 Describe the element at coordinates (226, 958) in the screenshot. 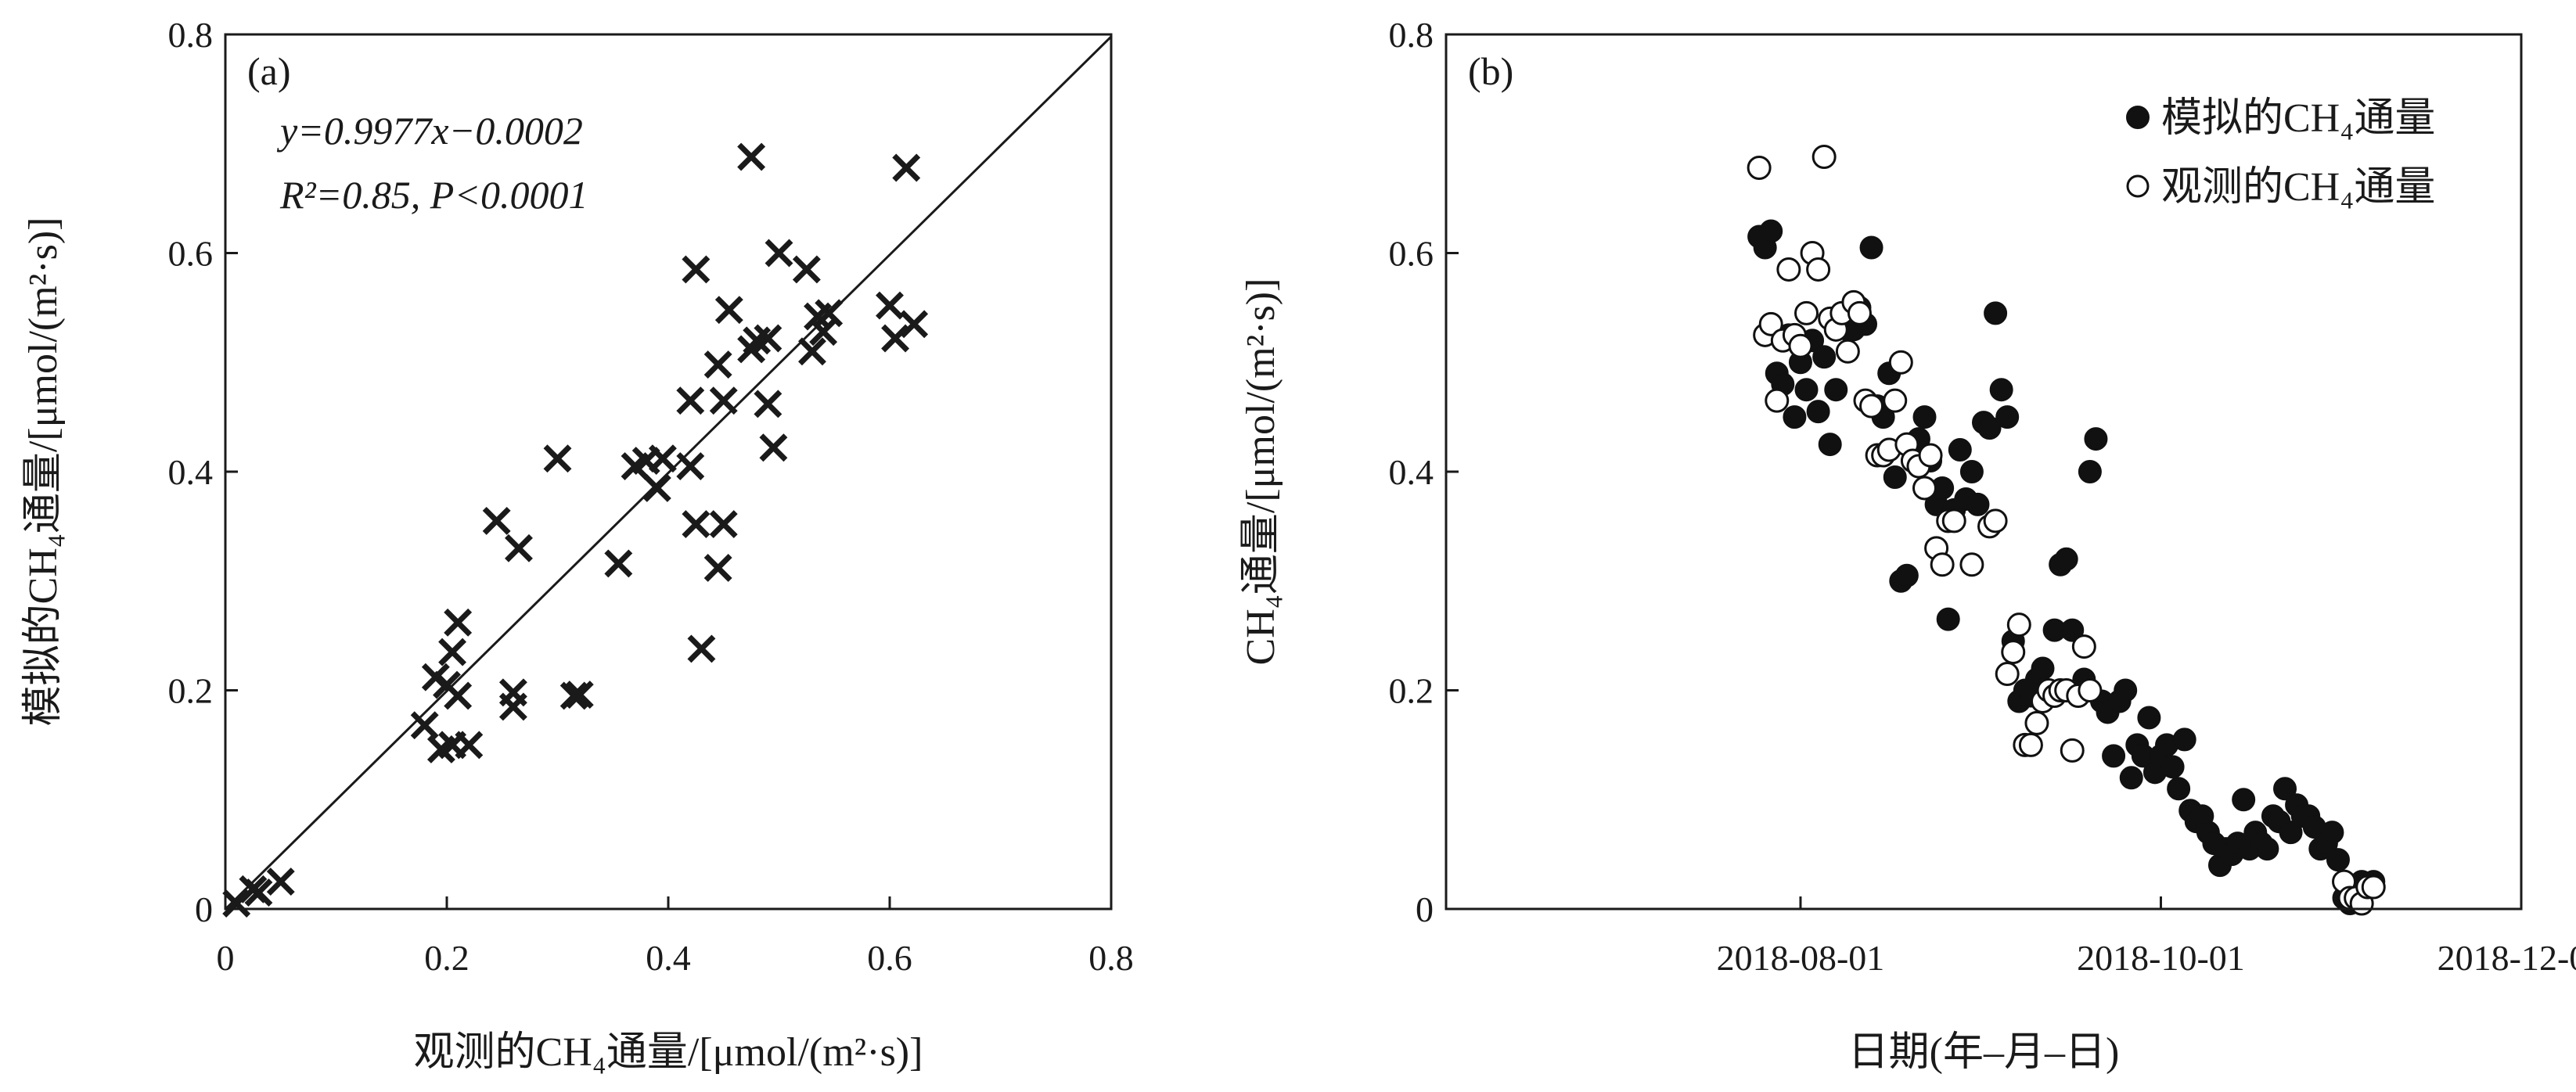

I see `x-tick-label: 0` at that location.